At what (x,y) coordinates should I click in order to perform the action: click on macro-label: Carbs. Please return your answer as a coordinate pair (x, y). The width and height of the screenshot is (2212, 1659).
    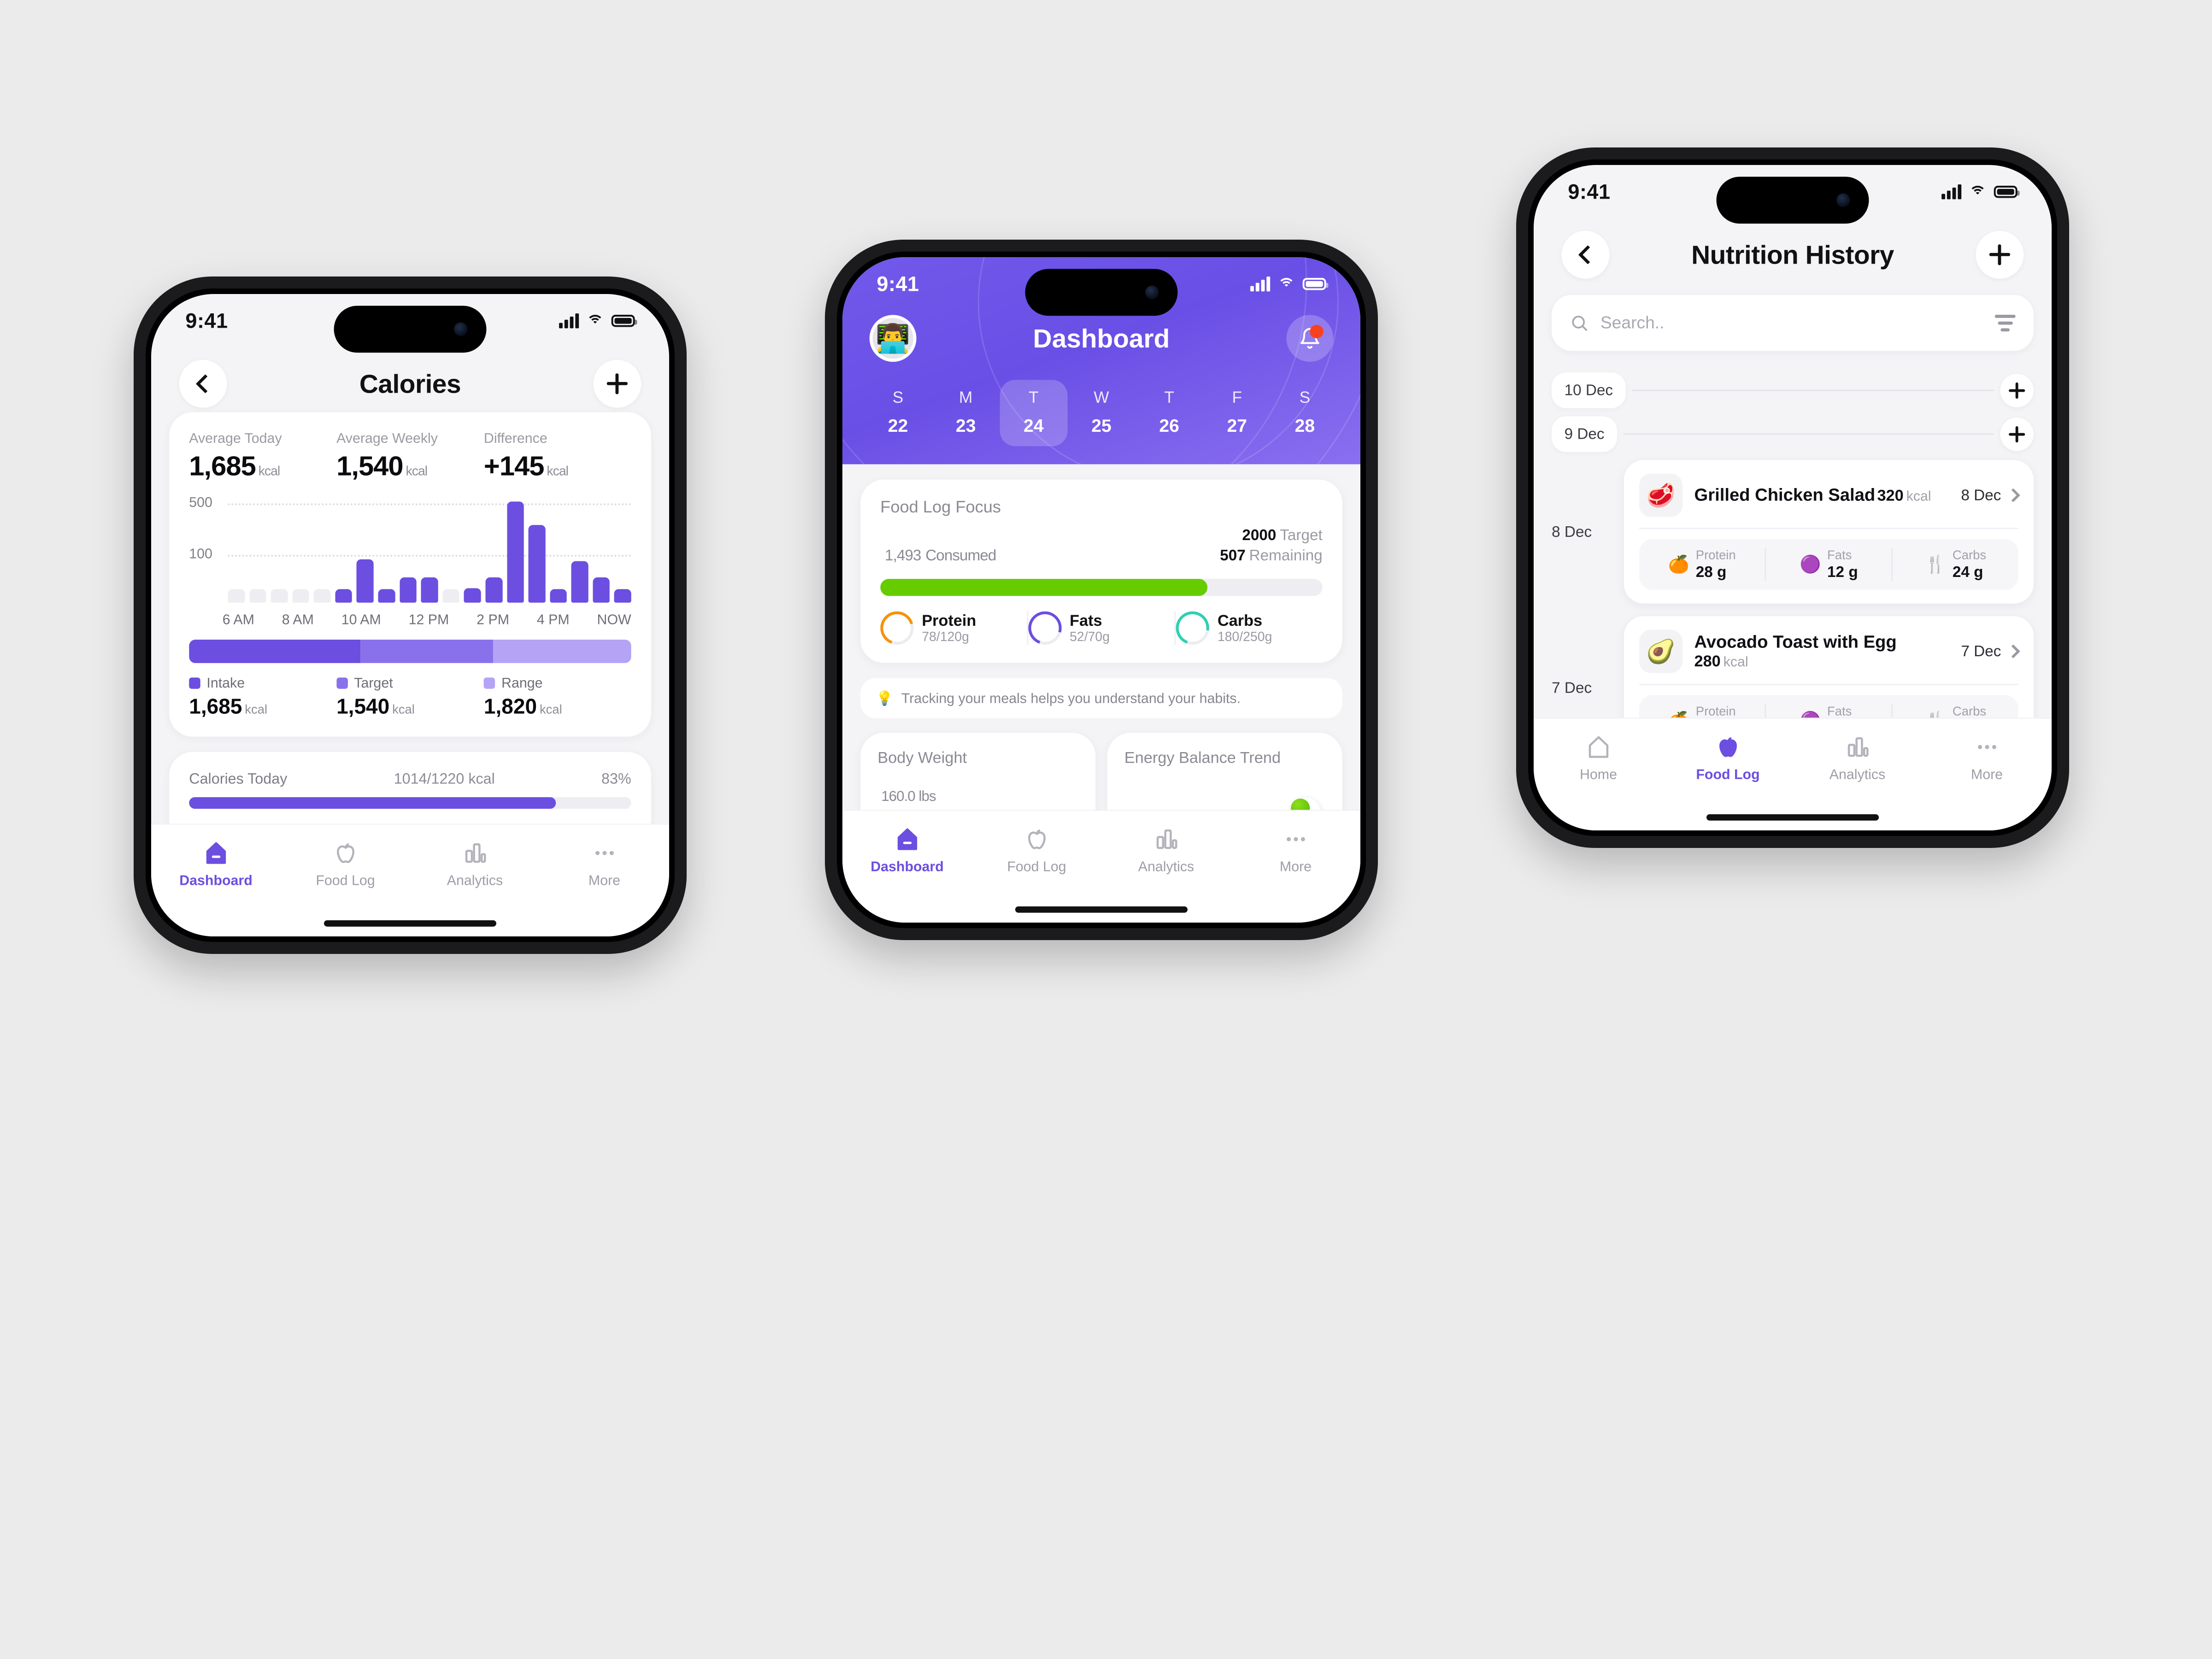
    Looking at the image, I should click on (1969, 711).